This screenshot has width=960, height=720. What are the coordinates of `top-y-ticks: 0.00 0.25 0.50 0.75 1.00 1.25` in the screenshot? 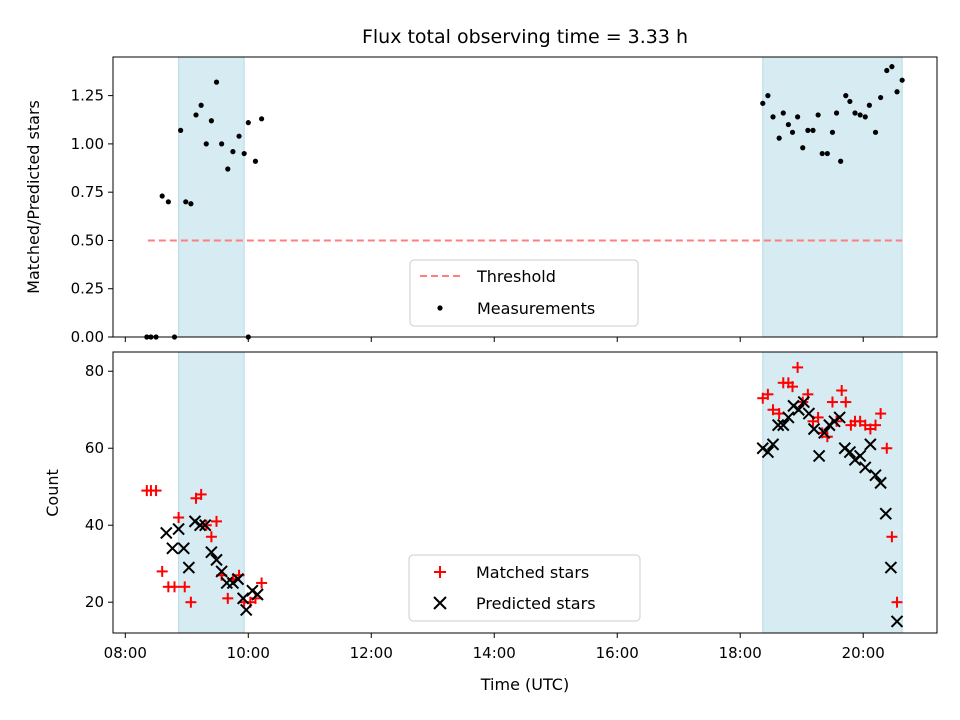 It's located at (92, 216).